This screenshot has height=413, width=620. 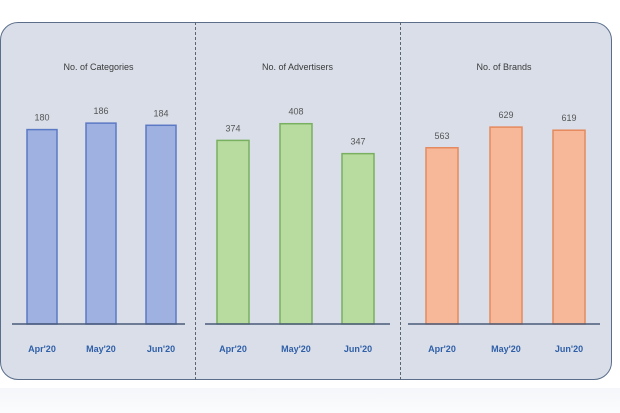 What do you see at coordinates (160, 113) in the screenshot?
I see `categories-value-label-3: 184` at bounding box center [160, 113].